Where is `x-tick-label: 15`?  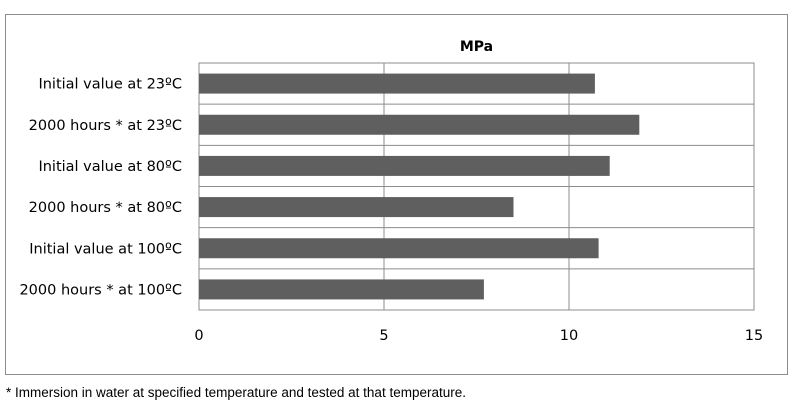
x-tick-label: 15 is located at coordinates (754, 336).